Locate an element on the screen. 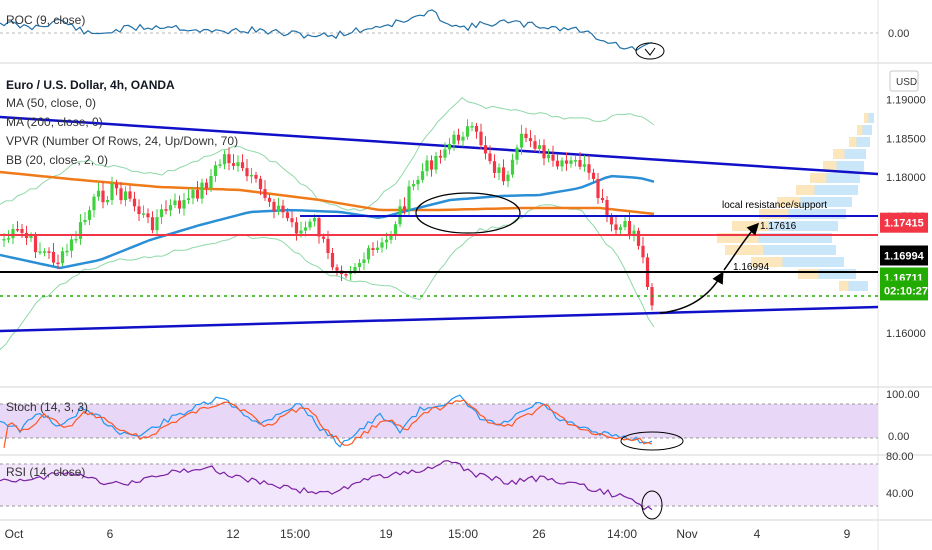 This screenshot has height=550, width=932. stoch-tick-0: 100.00 is located at coordinates (903, 395).